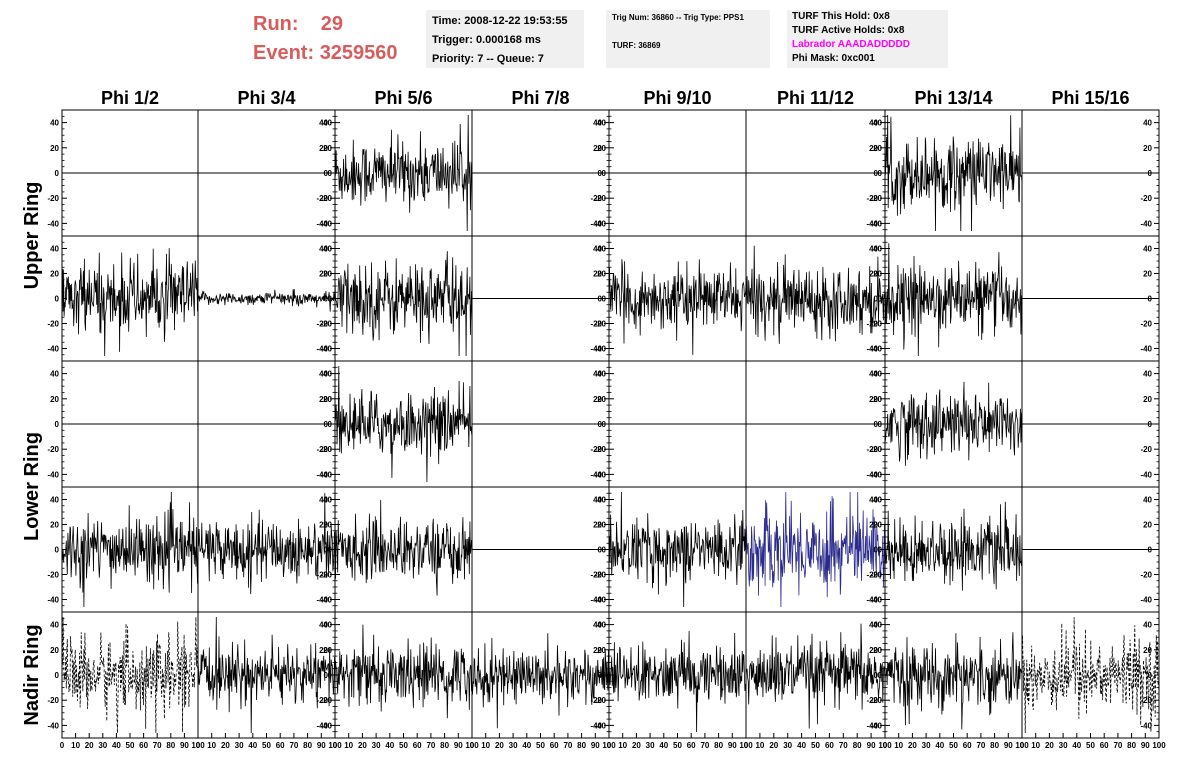  I want to click on plot-frame, so click(266, 549).